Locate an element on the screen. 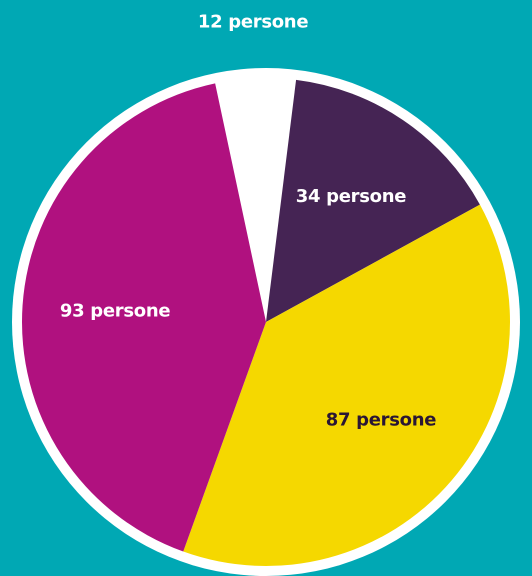 The width and height of the screenshot is (532, 576). data-label: 12 persone is located at coordinates (253, 21).